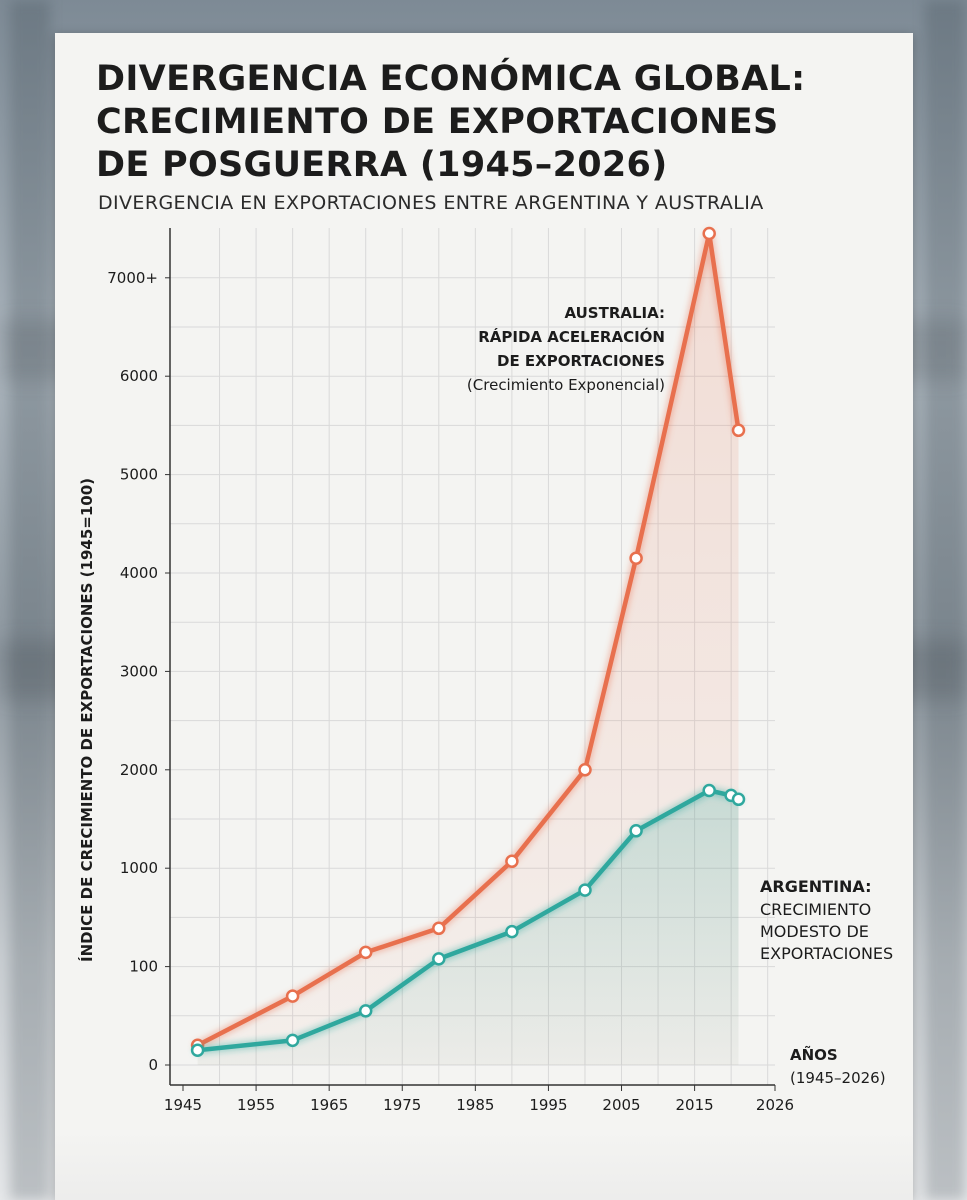 This screenshot has height=1200, width=967. Describe the element at coordinates (814, 931) in the screenshot. I see `argentina-annotation-line: MODESTO DE` at that location.